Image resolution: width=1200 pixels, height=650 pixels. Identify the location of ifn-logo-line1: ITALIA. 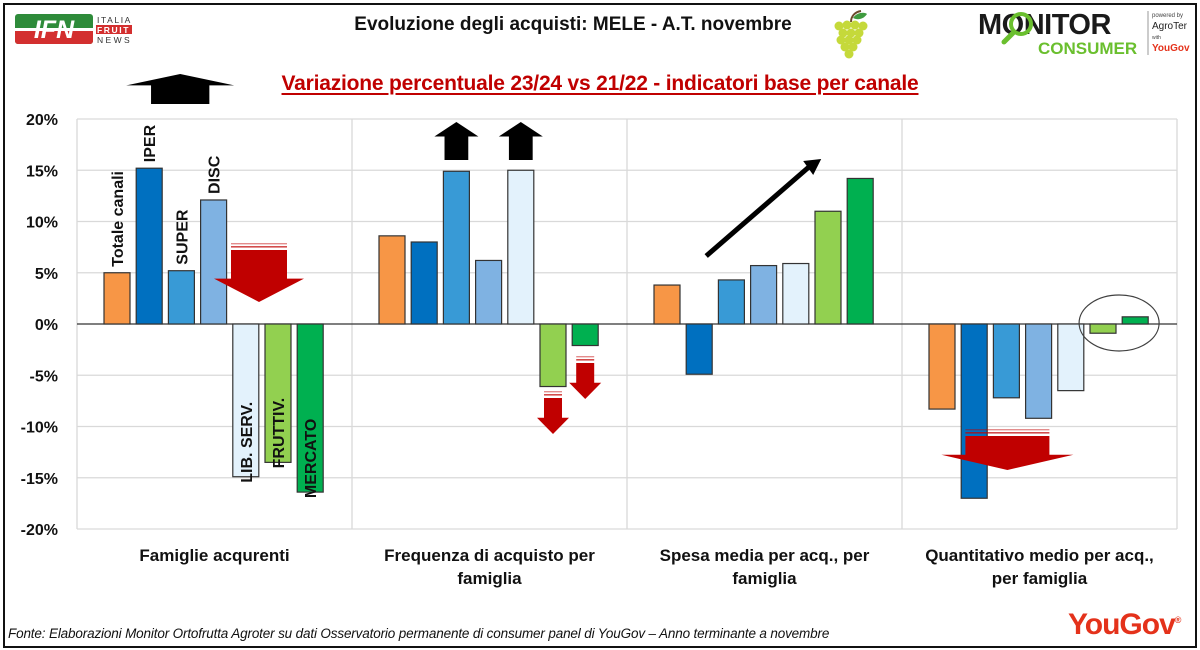
(114, 20).